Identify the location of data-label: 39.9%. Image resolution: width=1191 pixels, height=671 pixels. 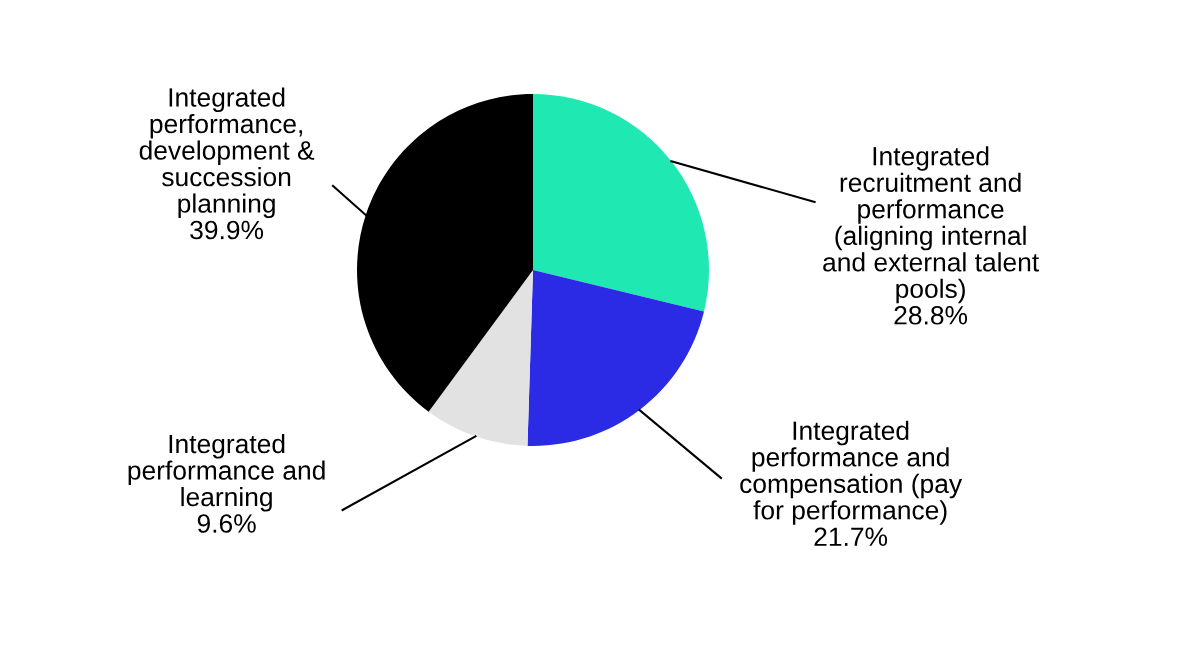
(227, 230).